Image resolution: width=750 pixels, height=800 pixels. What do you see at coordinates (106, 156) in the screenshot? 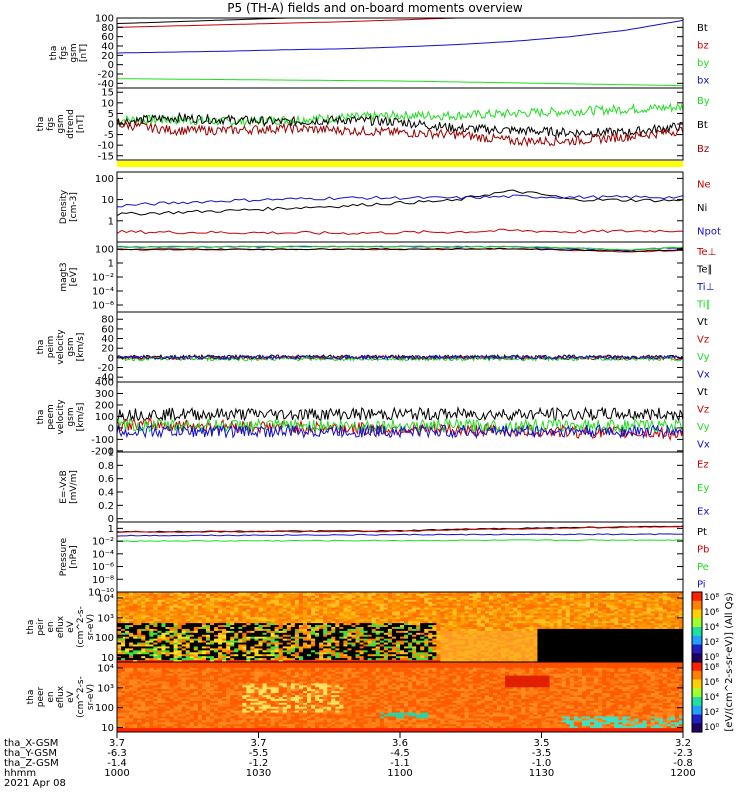
I see `y-tick-label: -15` at bounding box center [106, 156].